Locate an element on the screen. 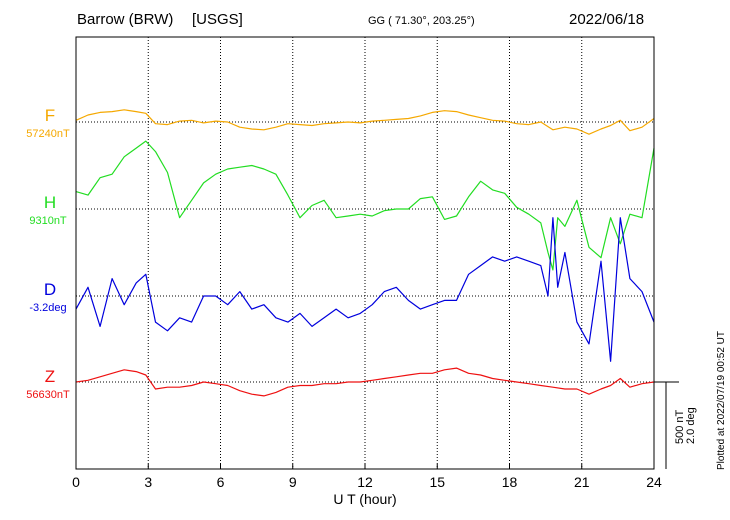 This screenshot has width=730, height=520. series-baseline-z: 56630nT is located at coordinates (48, 395).